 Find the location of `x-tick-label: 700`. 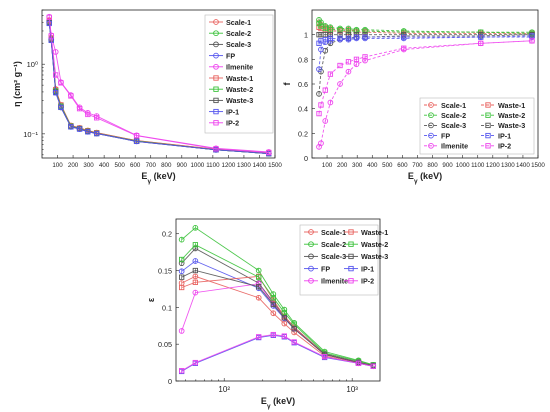

x-tick-label: 700 is located at coordinates (417, 165).